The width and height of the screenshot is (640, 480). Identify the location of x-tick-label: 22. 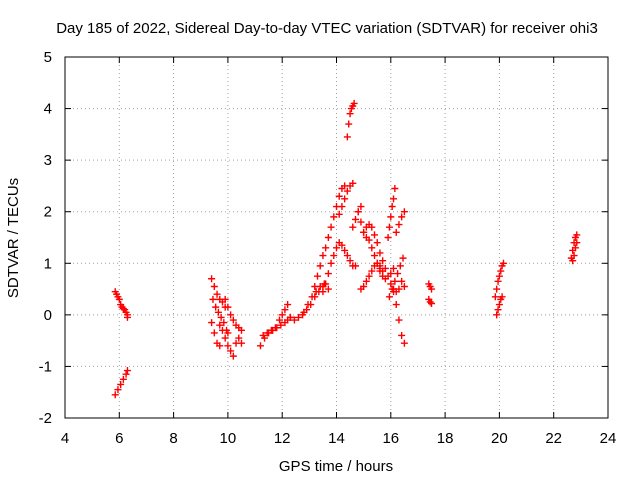
(553, 438).